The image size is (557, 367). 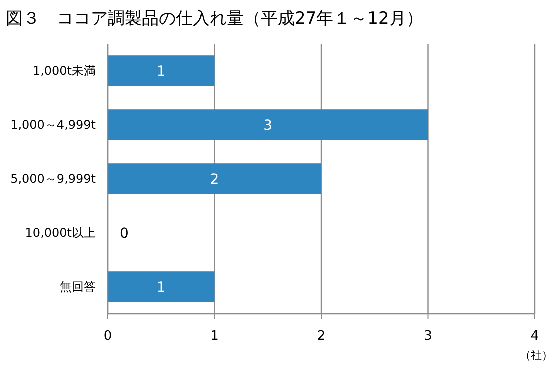 I want to click on x-tick-label: 0, so click(x=108, y=336).